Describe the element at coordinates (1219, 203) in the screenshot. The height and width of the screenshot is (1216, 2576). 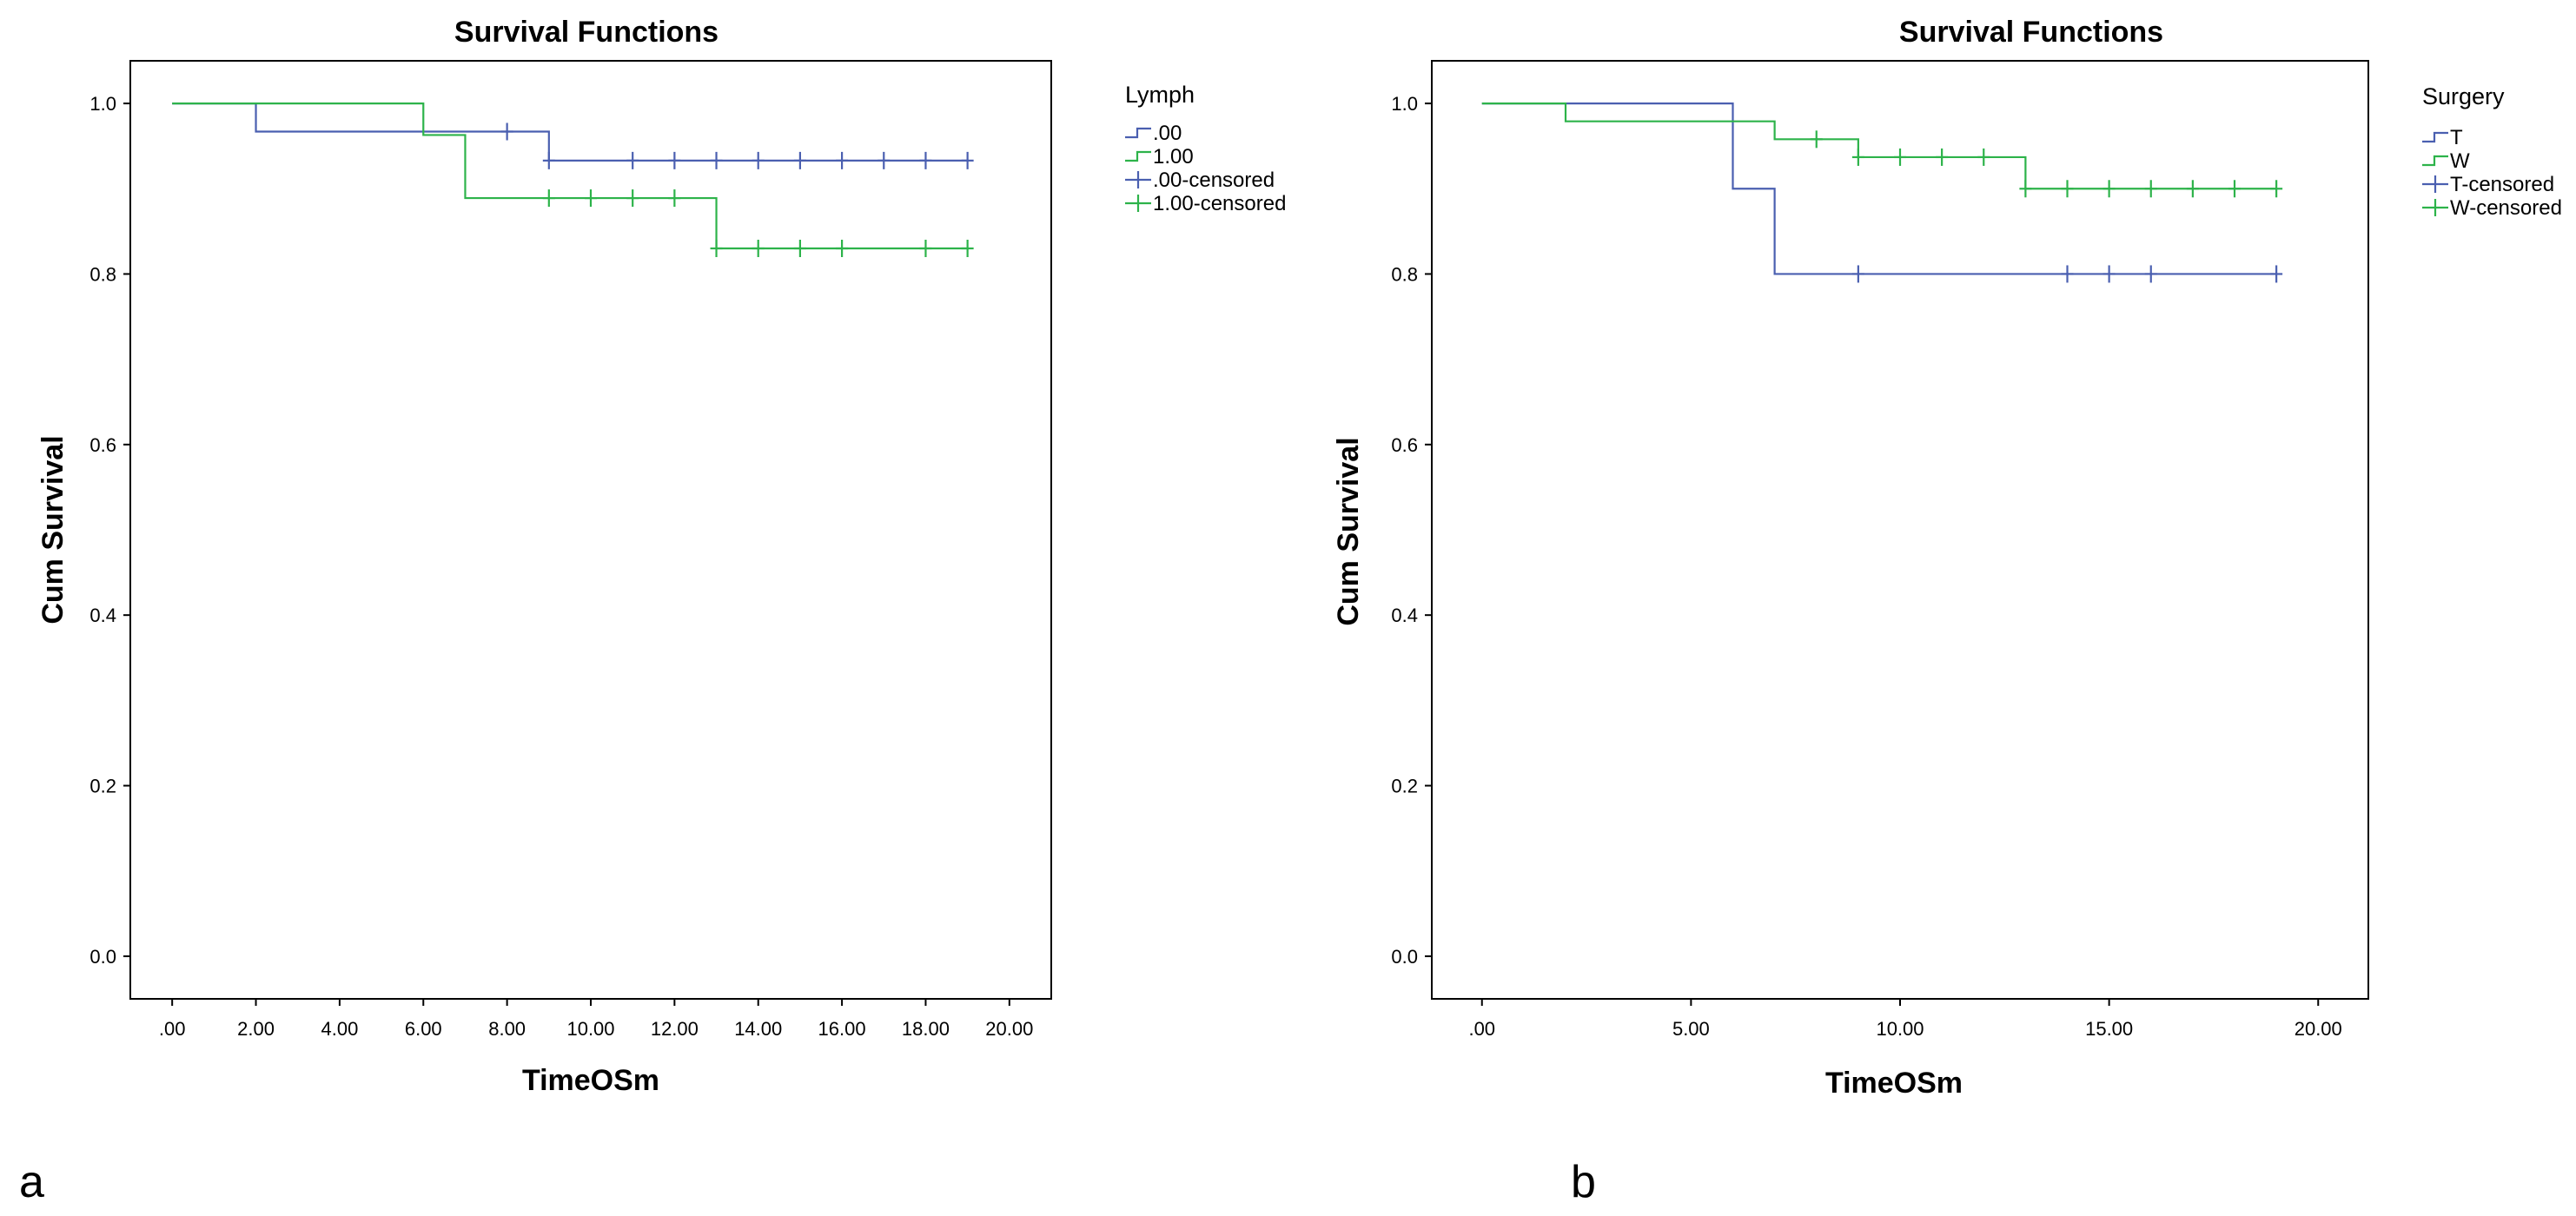
I see `chart-a-legend-label: 1.00-censored` at that location.